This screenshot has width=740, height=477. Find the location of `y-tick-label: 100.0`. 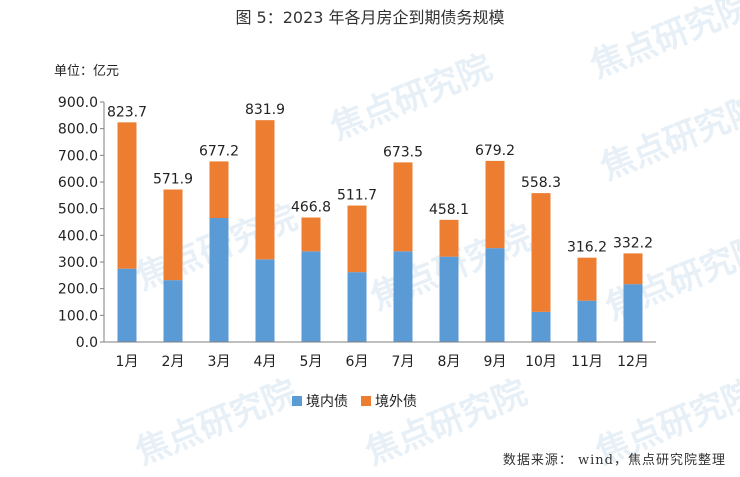

y-tick-label: 100.0 is located at coordinates (78, 316).